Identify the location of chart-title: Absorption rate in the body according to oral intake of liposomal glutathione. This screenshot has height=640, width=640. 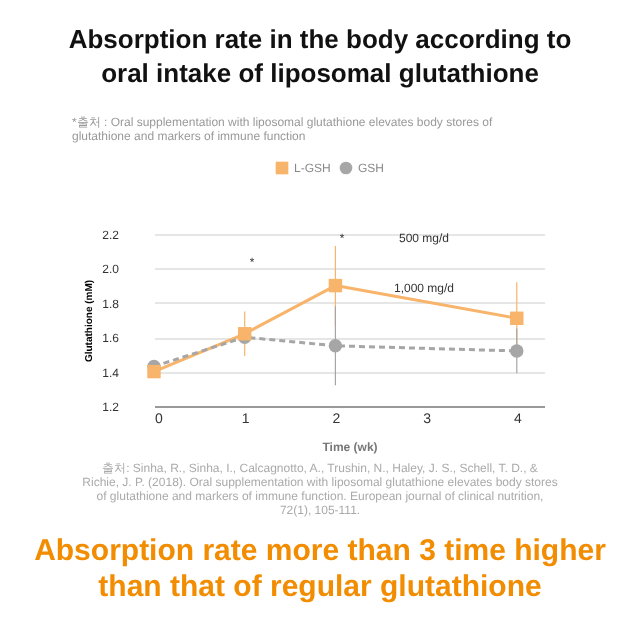
(320, 56).